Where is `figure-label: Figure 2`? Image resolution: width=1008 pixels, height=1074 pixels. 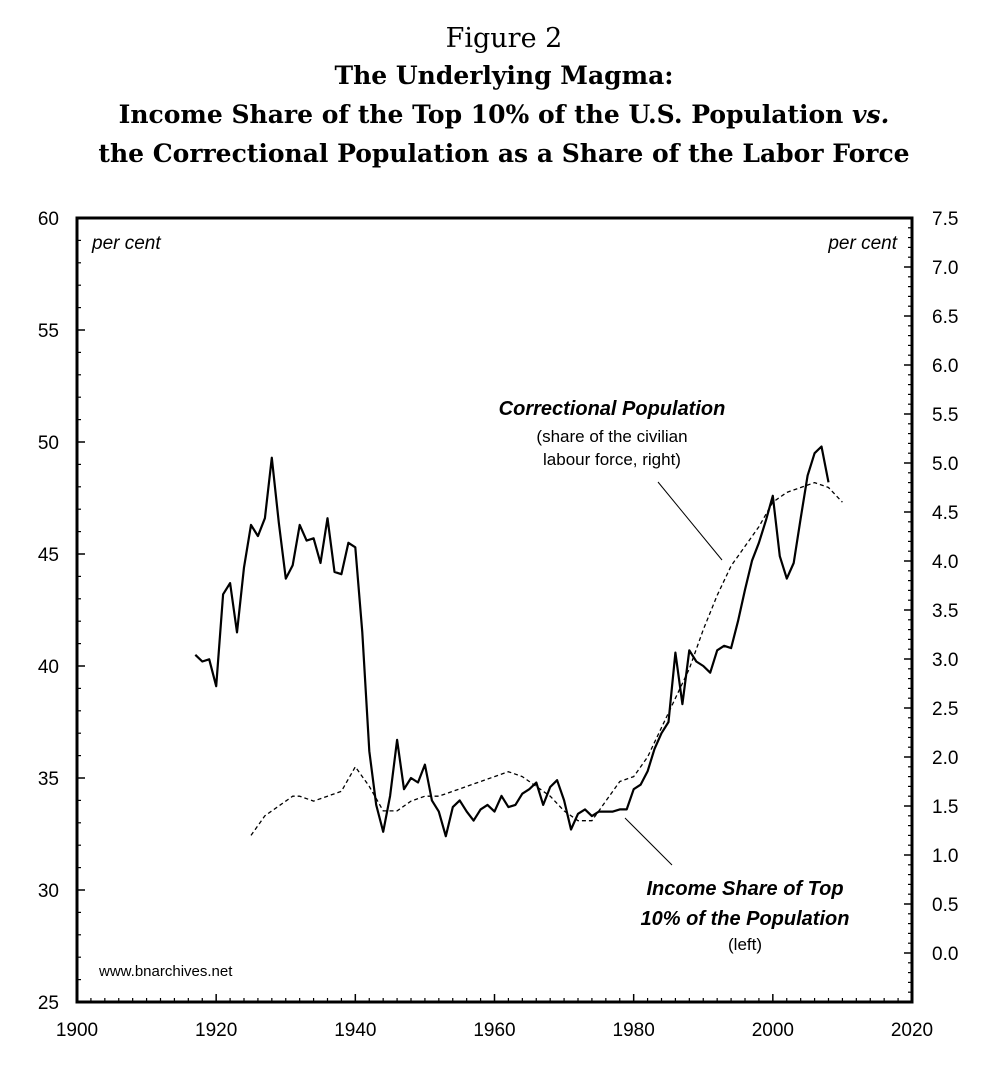 figure-label: Figure 2 is located at coordinates (504, 38).